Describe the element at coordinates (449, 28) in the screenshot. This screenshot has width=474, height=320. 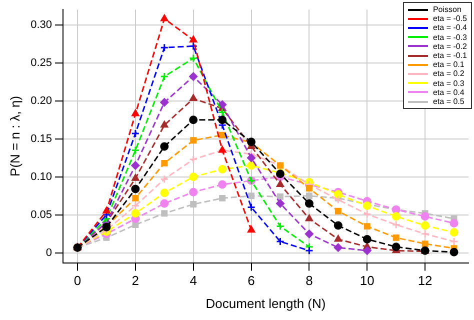
I see `legend-label: eta = -0.4` at that location.